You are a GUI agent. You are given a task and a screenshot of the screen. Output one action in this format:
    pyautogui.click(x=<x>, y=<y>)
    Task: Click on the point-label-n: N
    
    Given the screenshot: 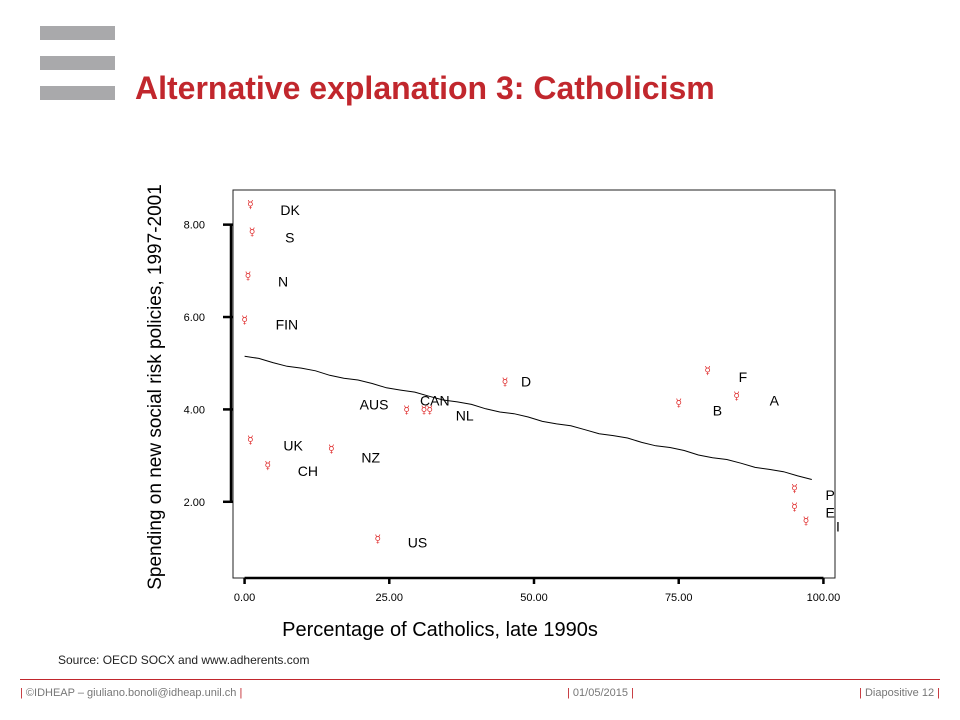 What is the action you would take?
    pyautogui.click(x=283, y=281)
    